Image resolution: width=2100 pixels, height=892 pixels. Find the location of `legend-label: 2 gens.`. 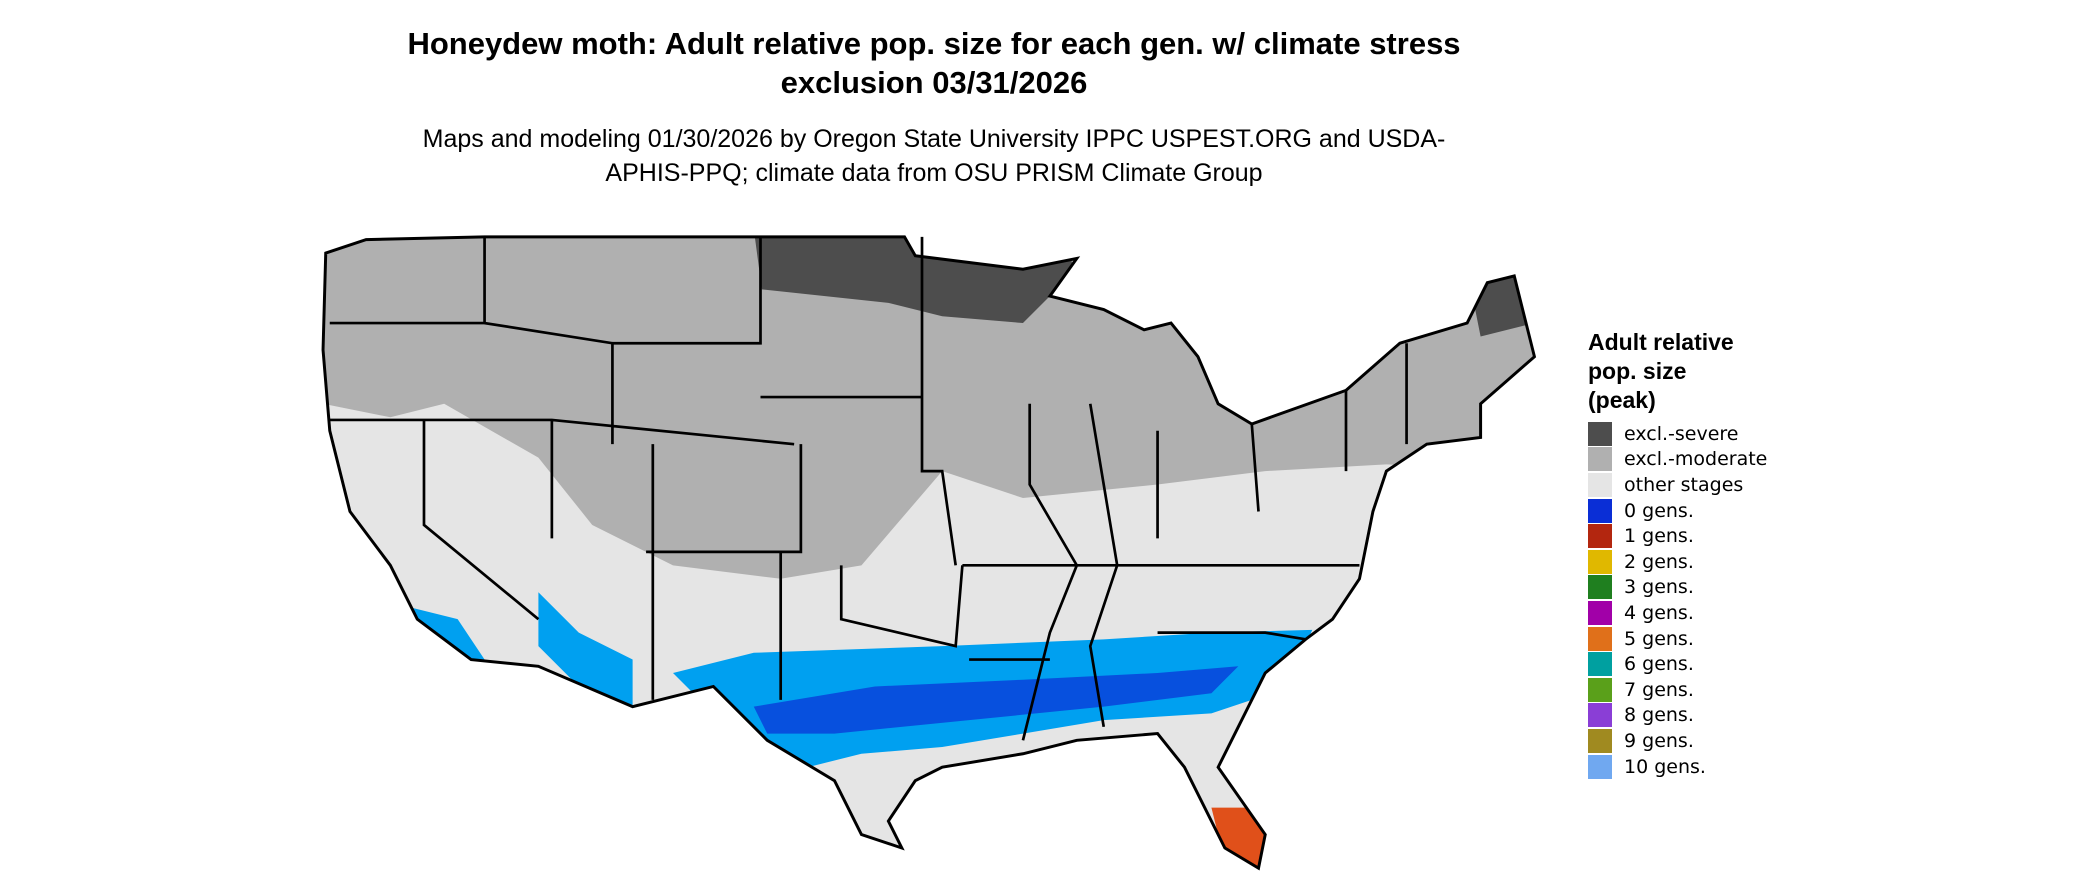

legend-label: 2 gens. is located at coordinates (1659, 561).